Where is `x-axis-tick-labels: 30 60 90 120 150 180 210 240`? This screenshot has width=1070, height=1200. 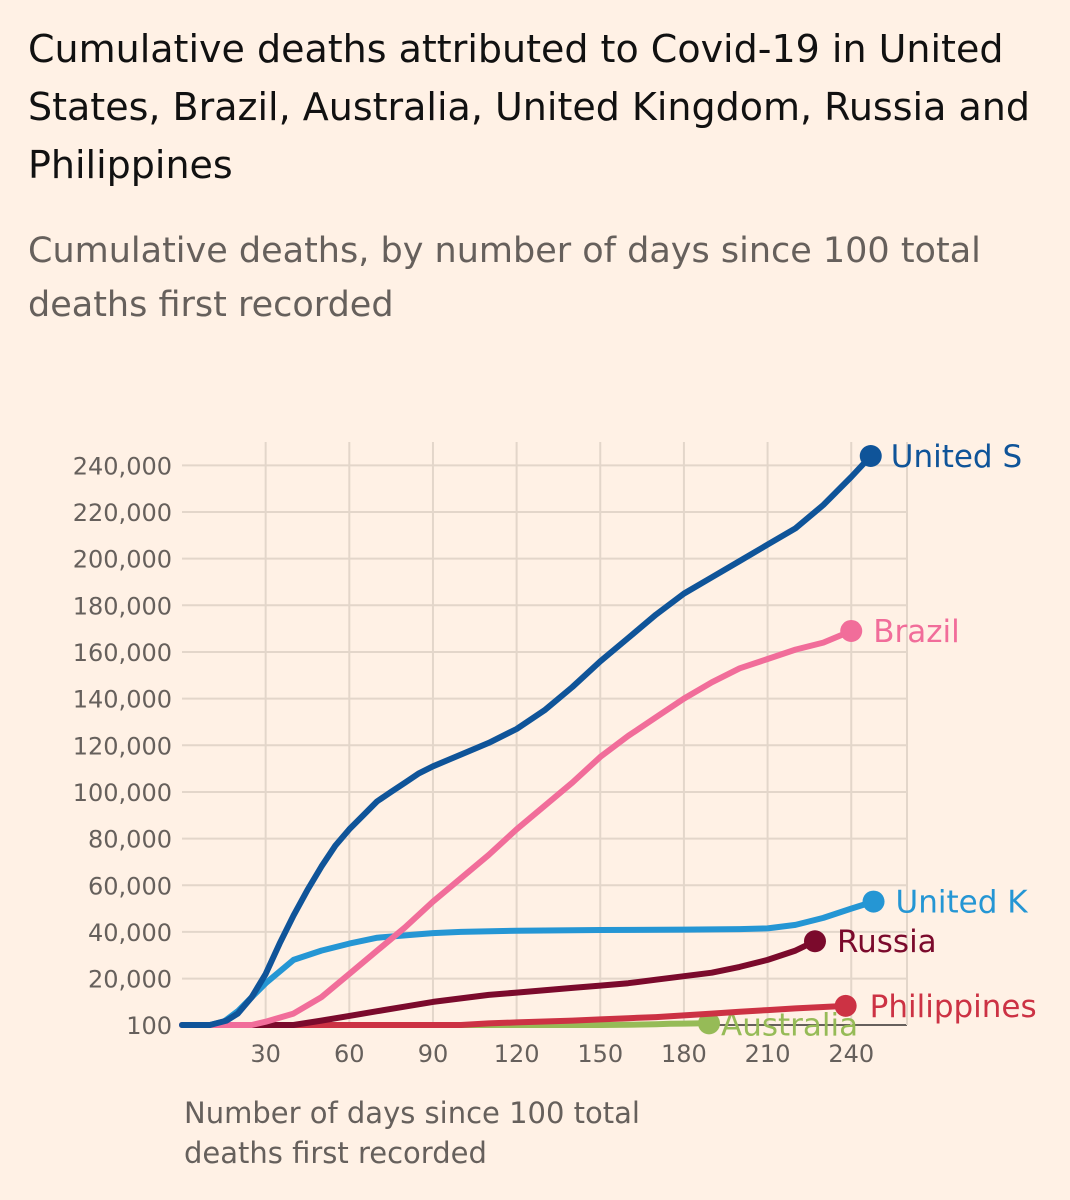
x-axis-tick-labels: 30 60 90 120 150 180 210 240 is located at coordinates (562, 1054).